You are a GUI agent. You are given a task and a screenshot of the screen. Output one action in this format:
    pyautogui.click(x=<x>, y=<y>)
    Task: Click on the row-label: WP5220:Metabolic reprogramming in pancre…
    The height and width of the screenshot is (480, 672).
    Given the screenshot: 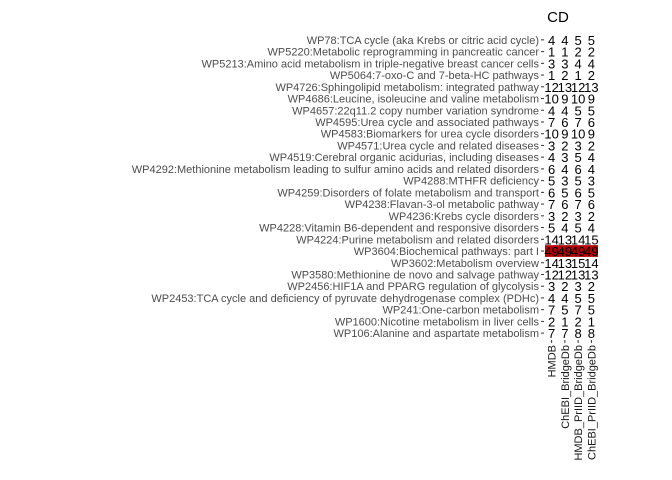 What is the action you would take?
    pyautogui.click(x=404, y=53)
    